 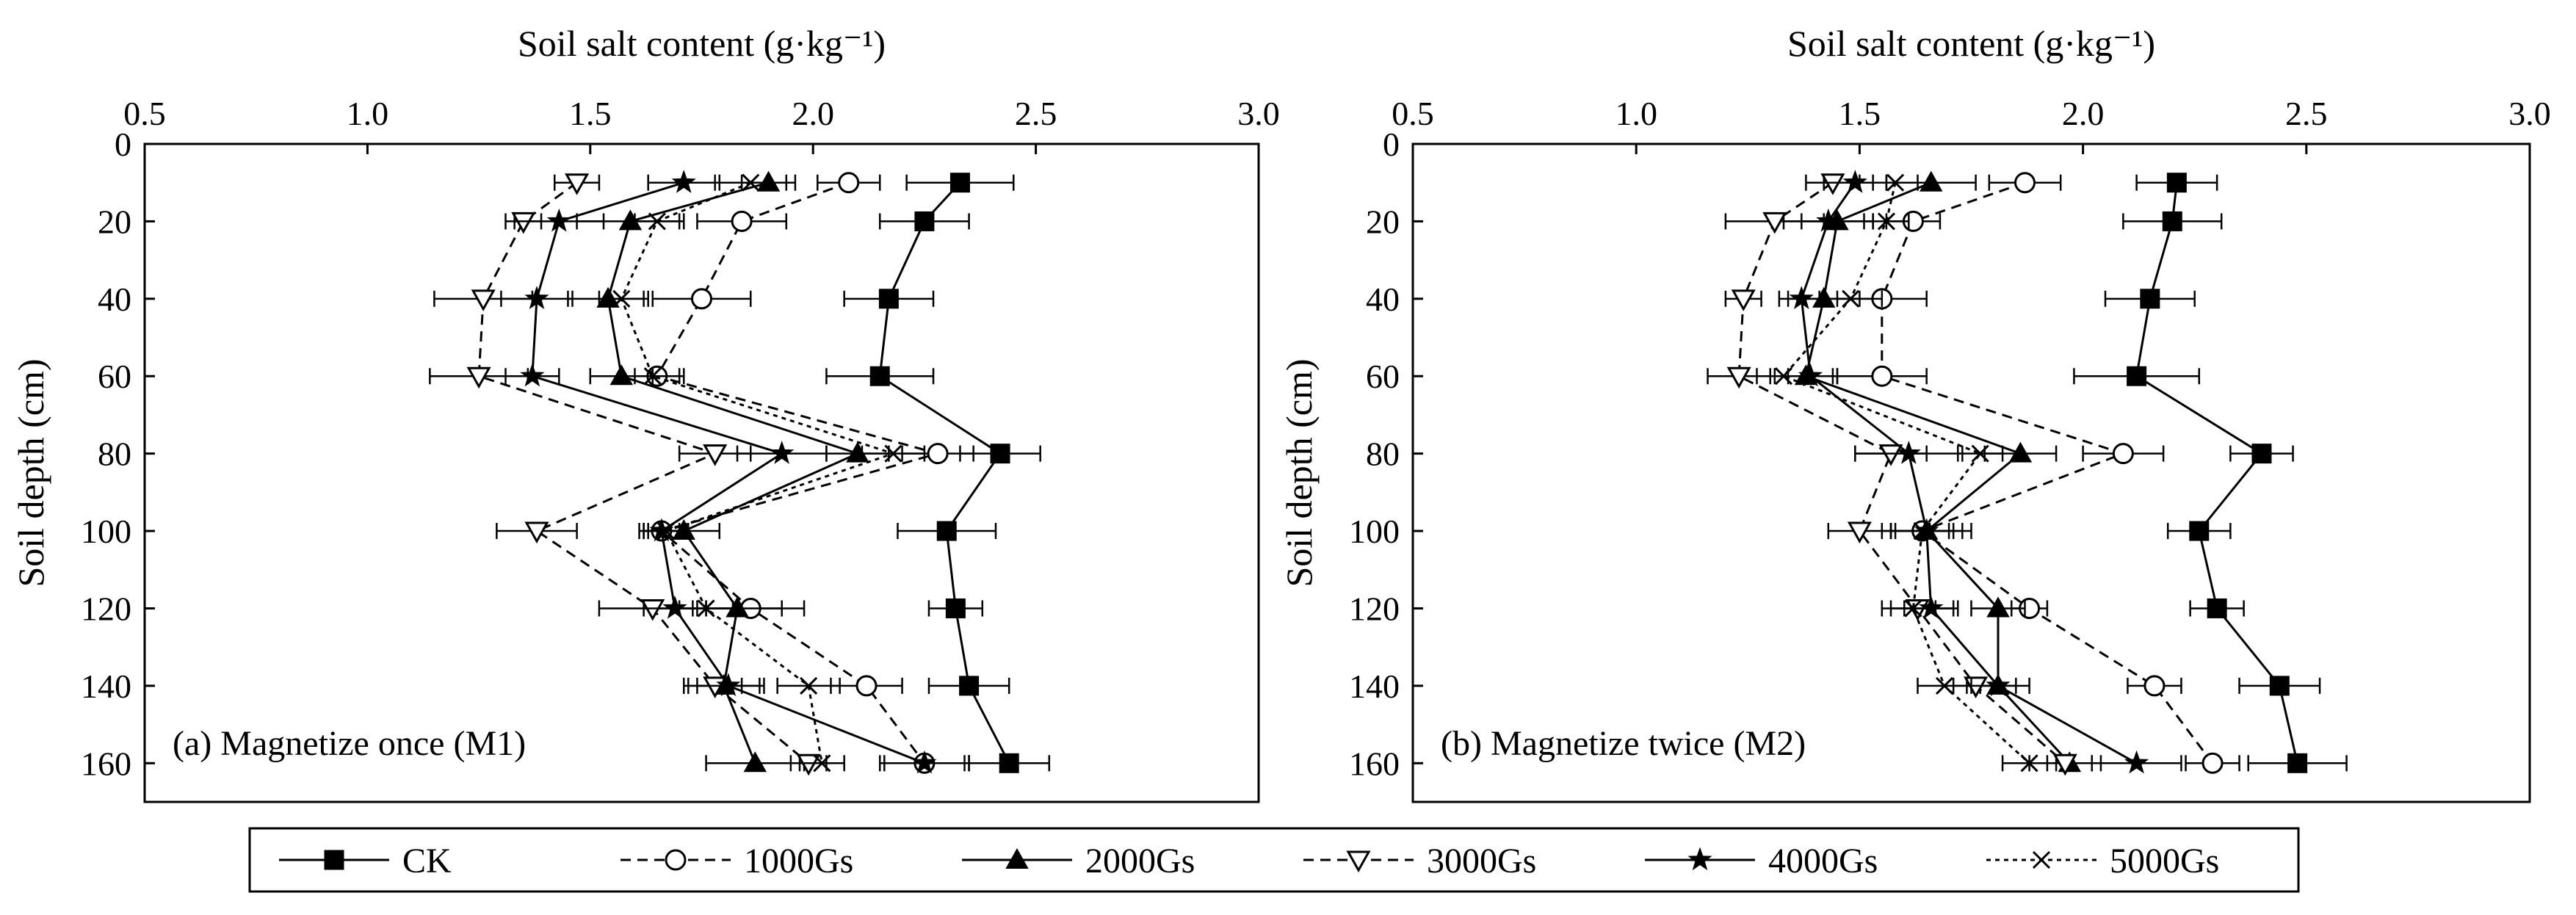 What do you see at coordinates (1860, 114) in the screenshot?
I see `x-tick-label: 1.5` at bounding box center [1860, 114].